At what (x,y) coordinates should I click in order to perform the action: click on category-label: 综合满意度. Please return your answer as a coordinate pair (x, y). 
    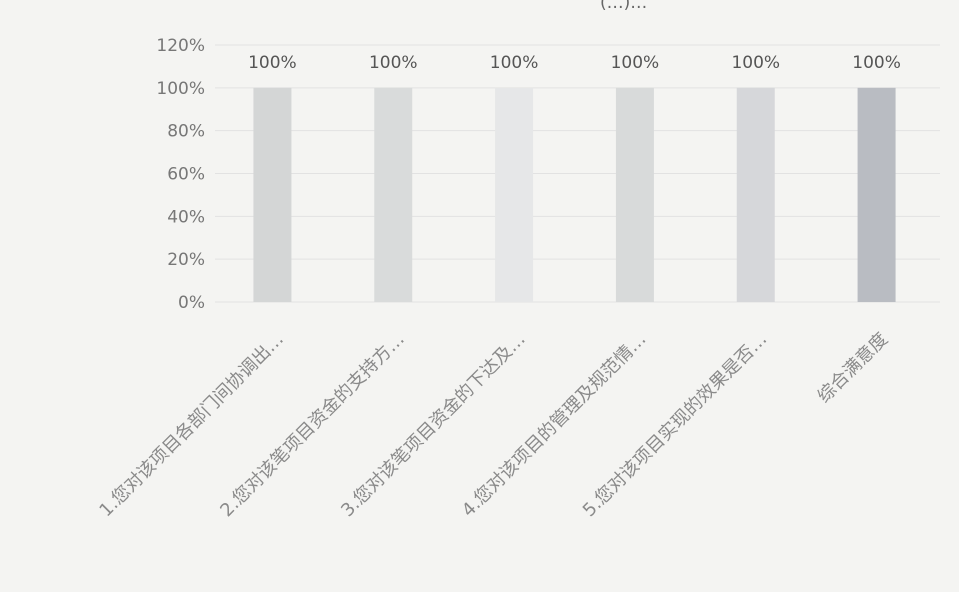
    Looking at the image, I should click on (853, 368).